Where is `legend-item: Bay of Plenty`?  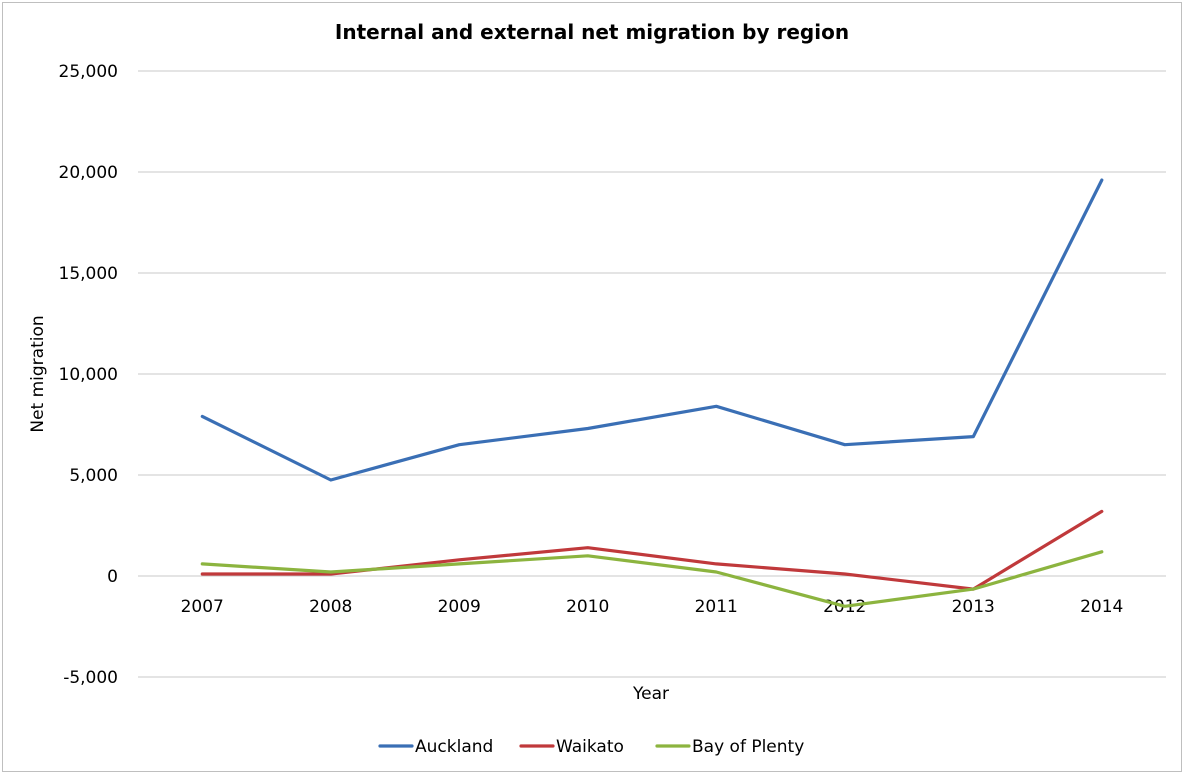
legend-item: Bay of Plenty is located at coordinates (729, 747).